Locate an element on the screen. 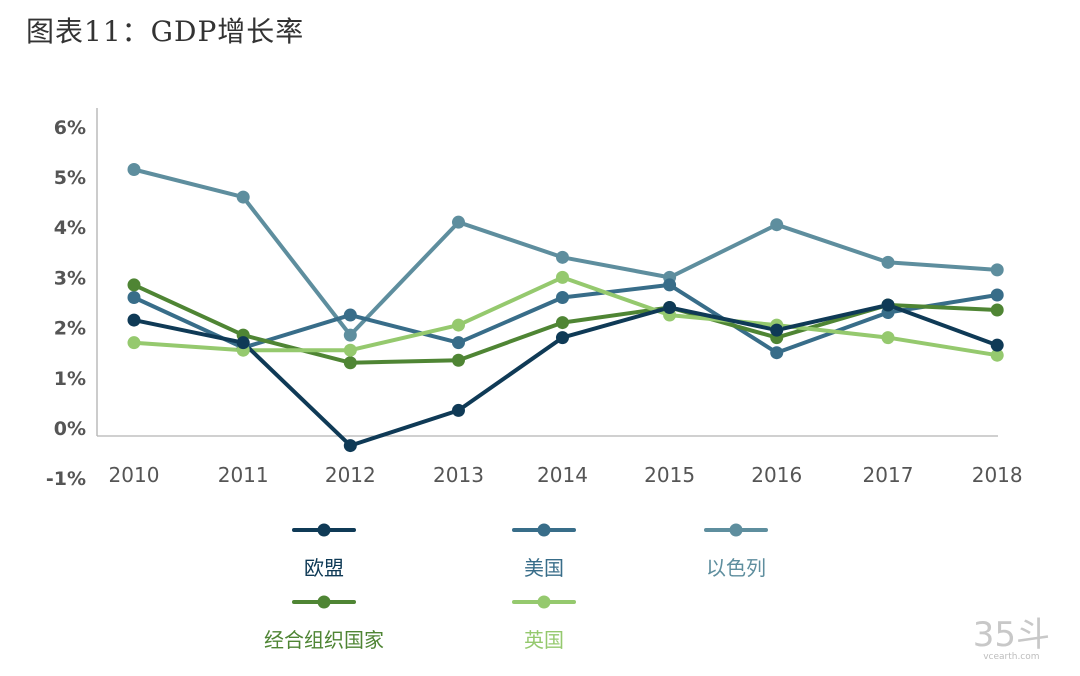 The image size is (1080, 676). x-tick-label: 2015 is located at coordinates (669, 475).